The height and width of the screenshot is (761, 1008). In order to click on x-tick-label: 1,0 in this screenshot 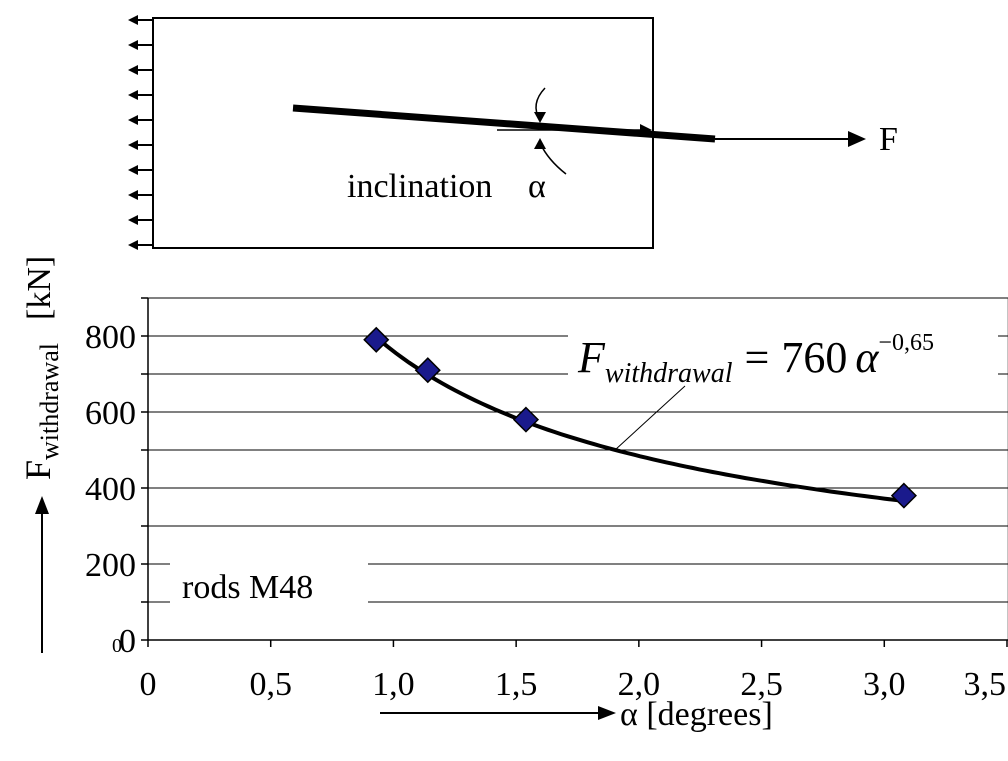, I will do `click(393, 684)`.